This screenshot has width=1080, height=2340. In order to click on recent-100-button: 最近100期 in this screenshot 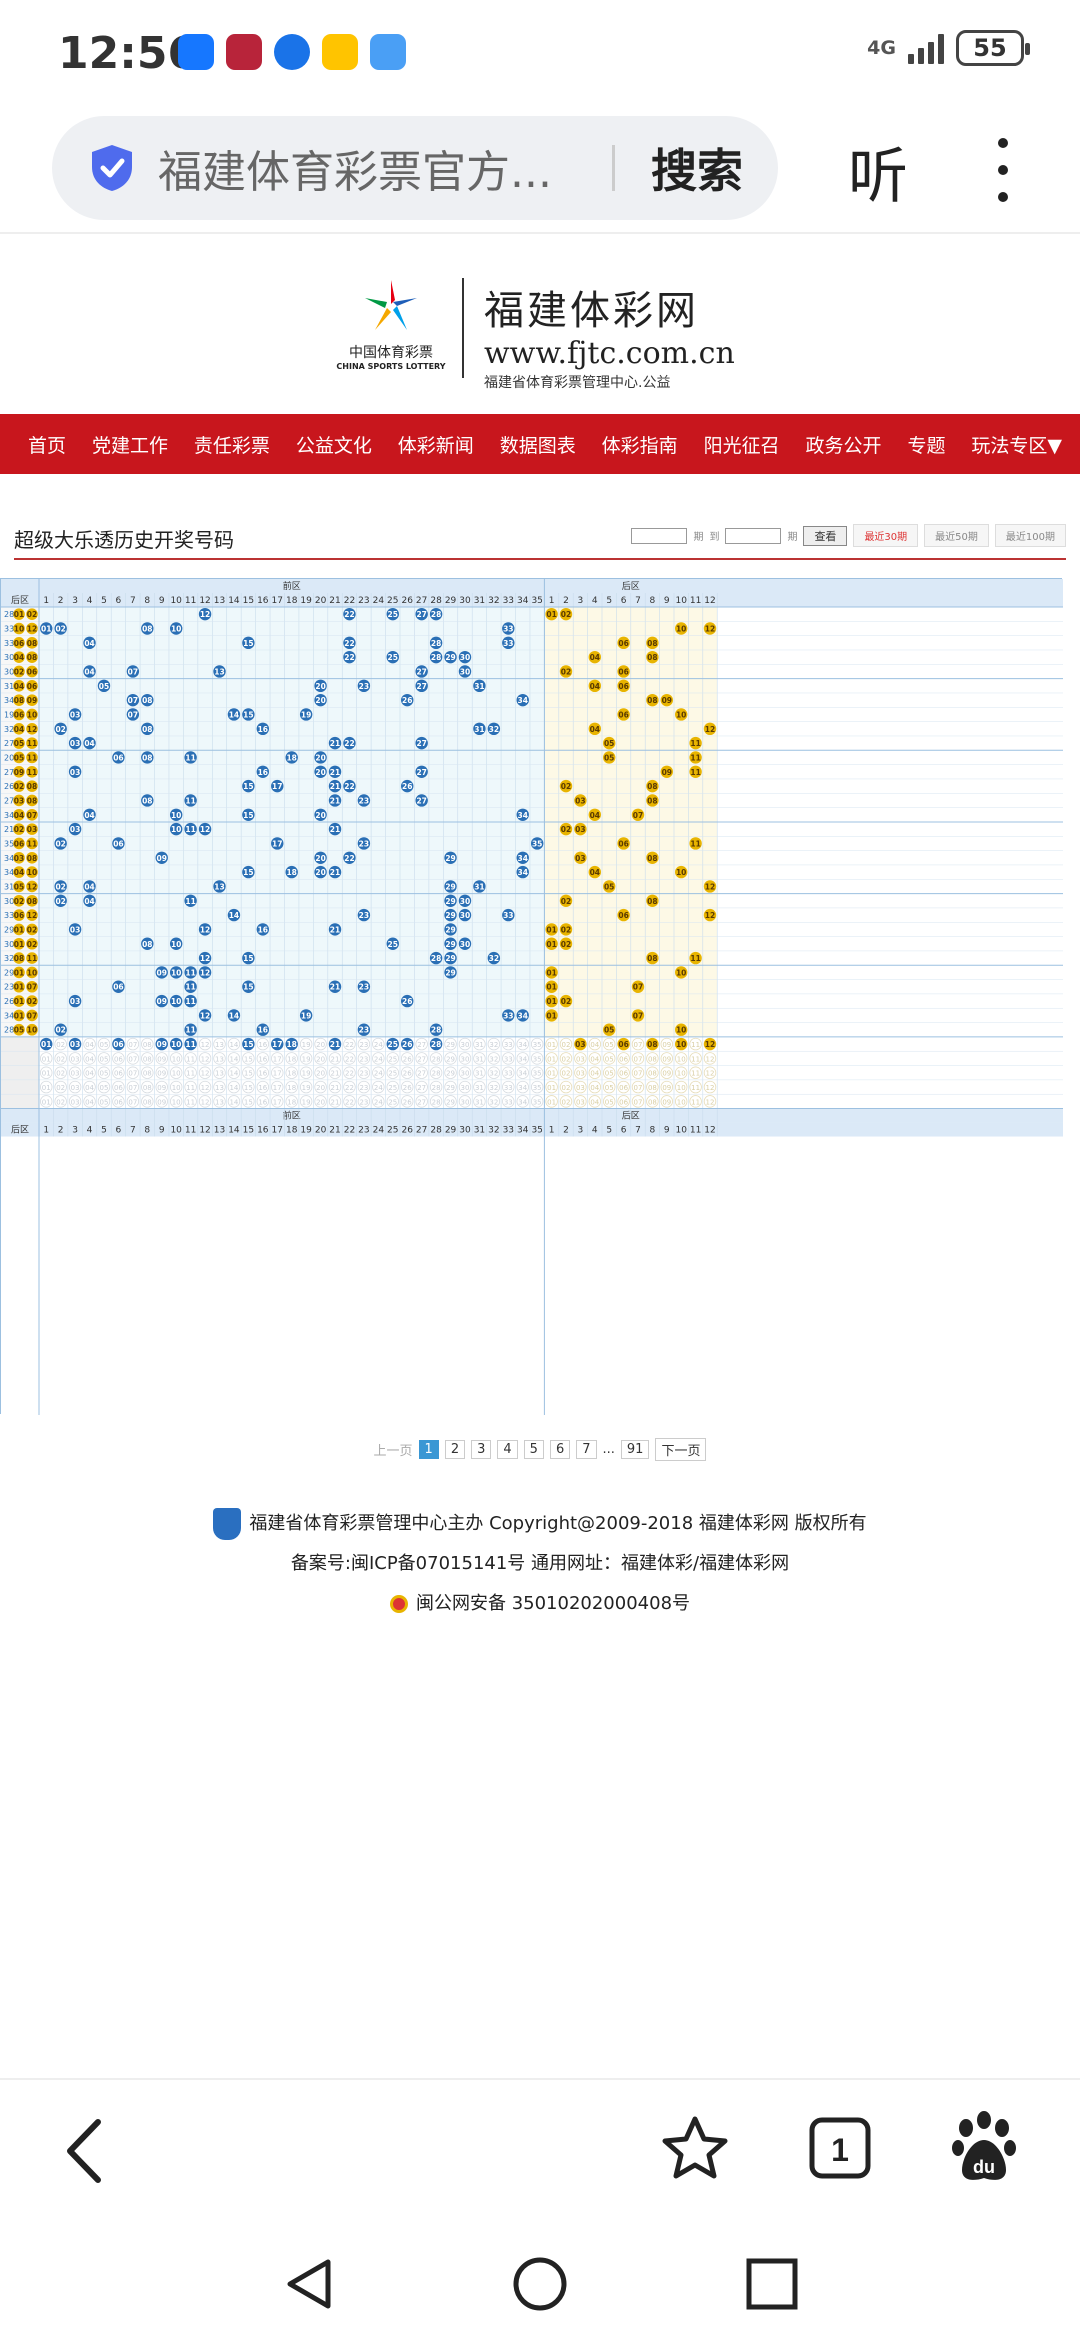, I will do `click(1030, 535)`.